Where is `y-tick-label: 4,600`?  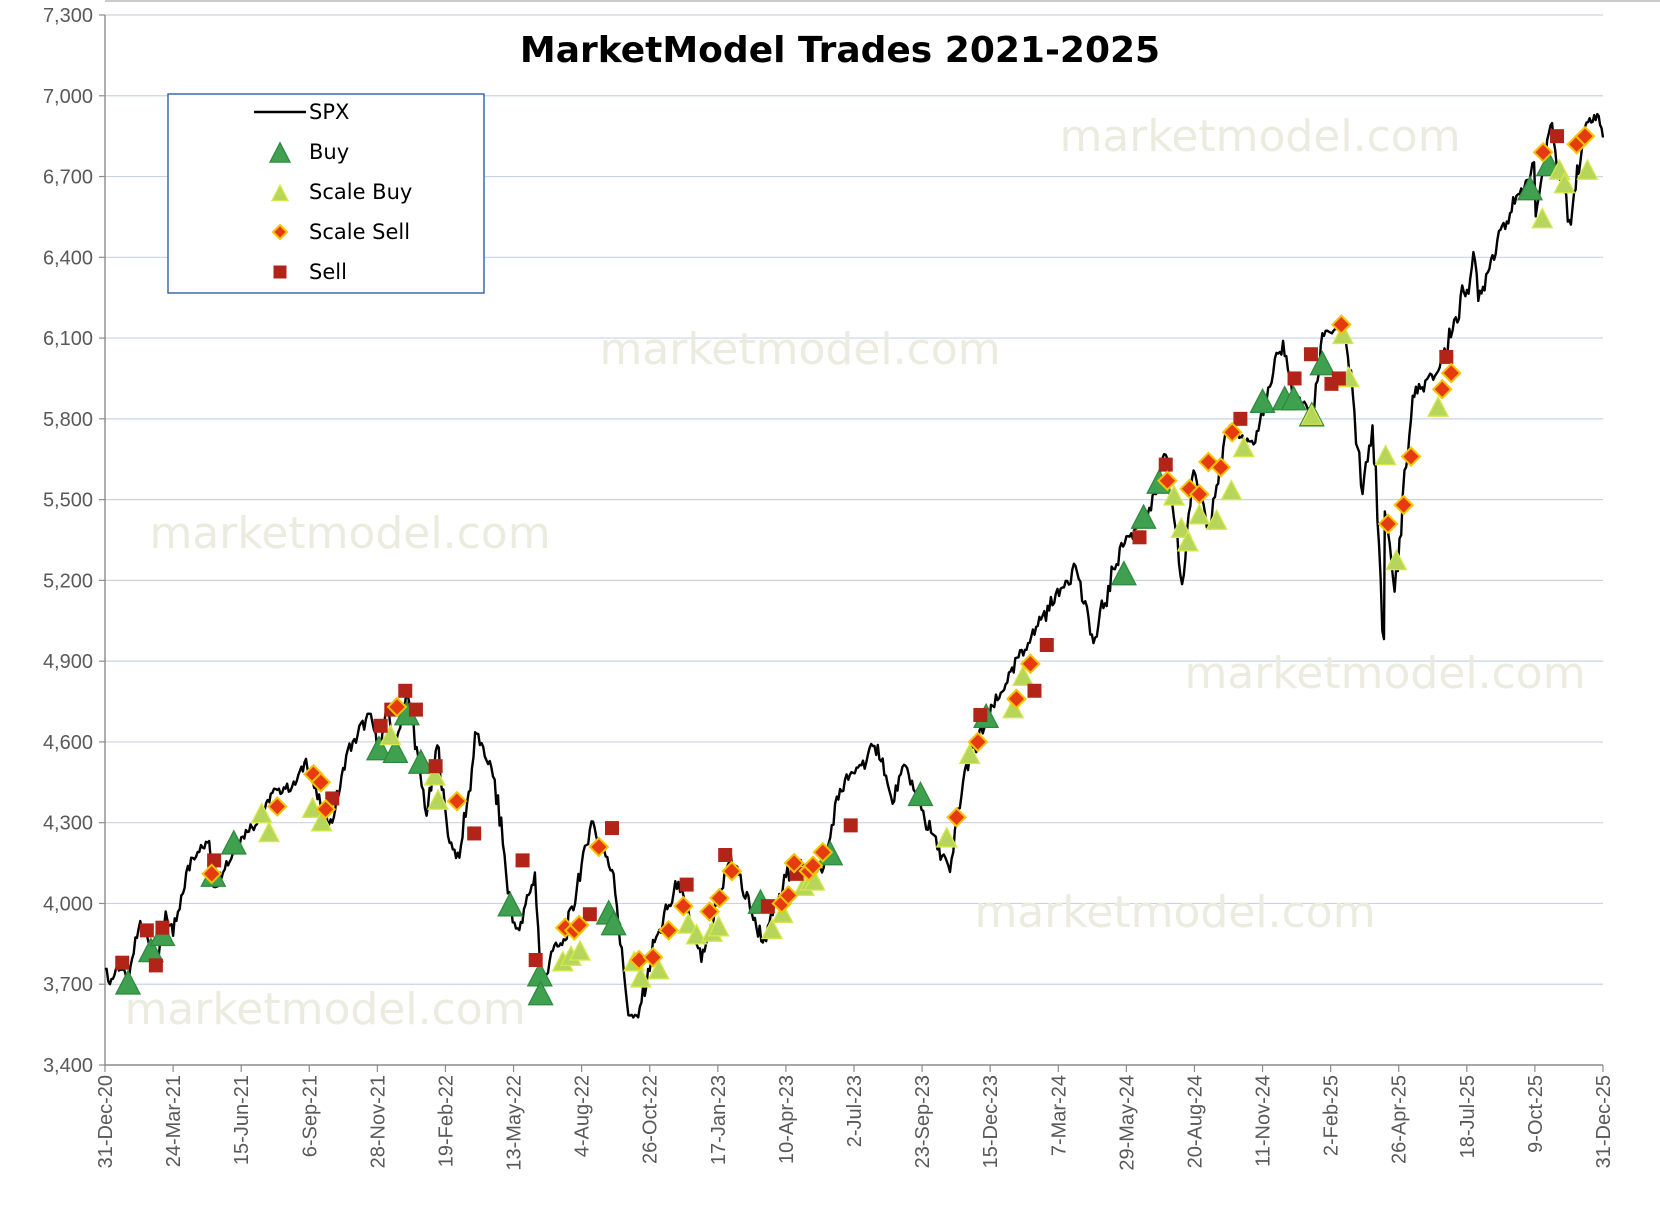 y-tick-label: 4,600 is located at coordinates (68, 743).